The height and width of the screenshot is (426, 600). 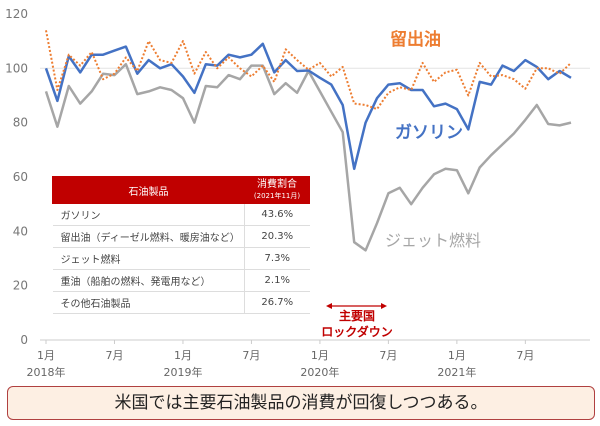 I want to click on header-share-note: (2021年11月), so click(x=277, y=195).